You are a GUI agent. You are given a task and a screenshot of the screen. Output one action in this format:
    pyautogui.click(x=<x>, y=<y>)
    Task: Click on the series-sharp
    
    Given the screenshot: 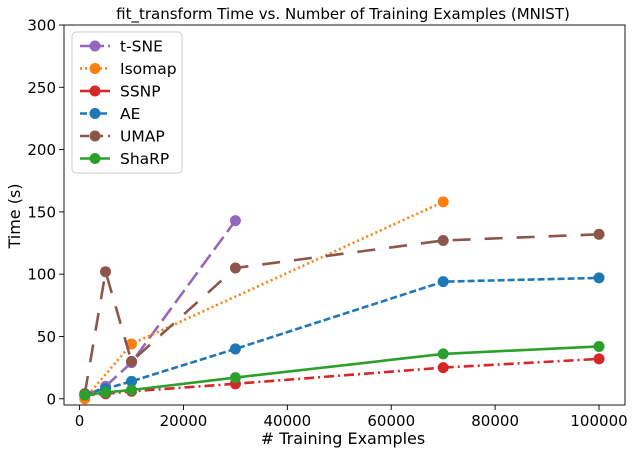 What is the action you would take?
    pyautogui.click(x=342, y=370)
    